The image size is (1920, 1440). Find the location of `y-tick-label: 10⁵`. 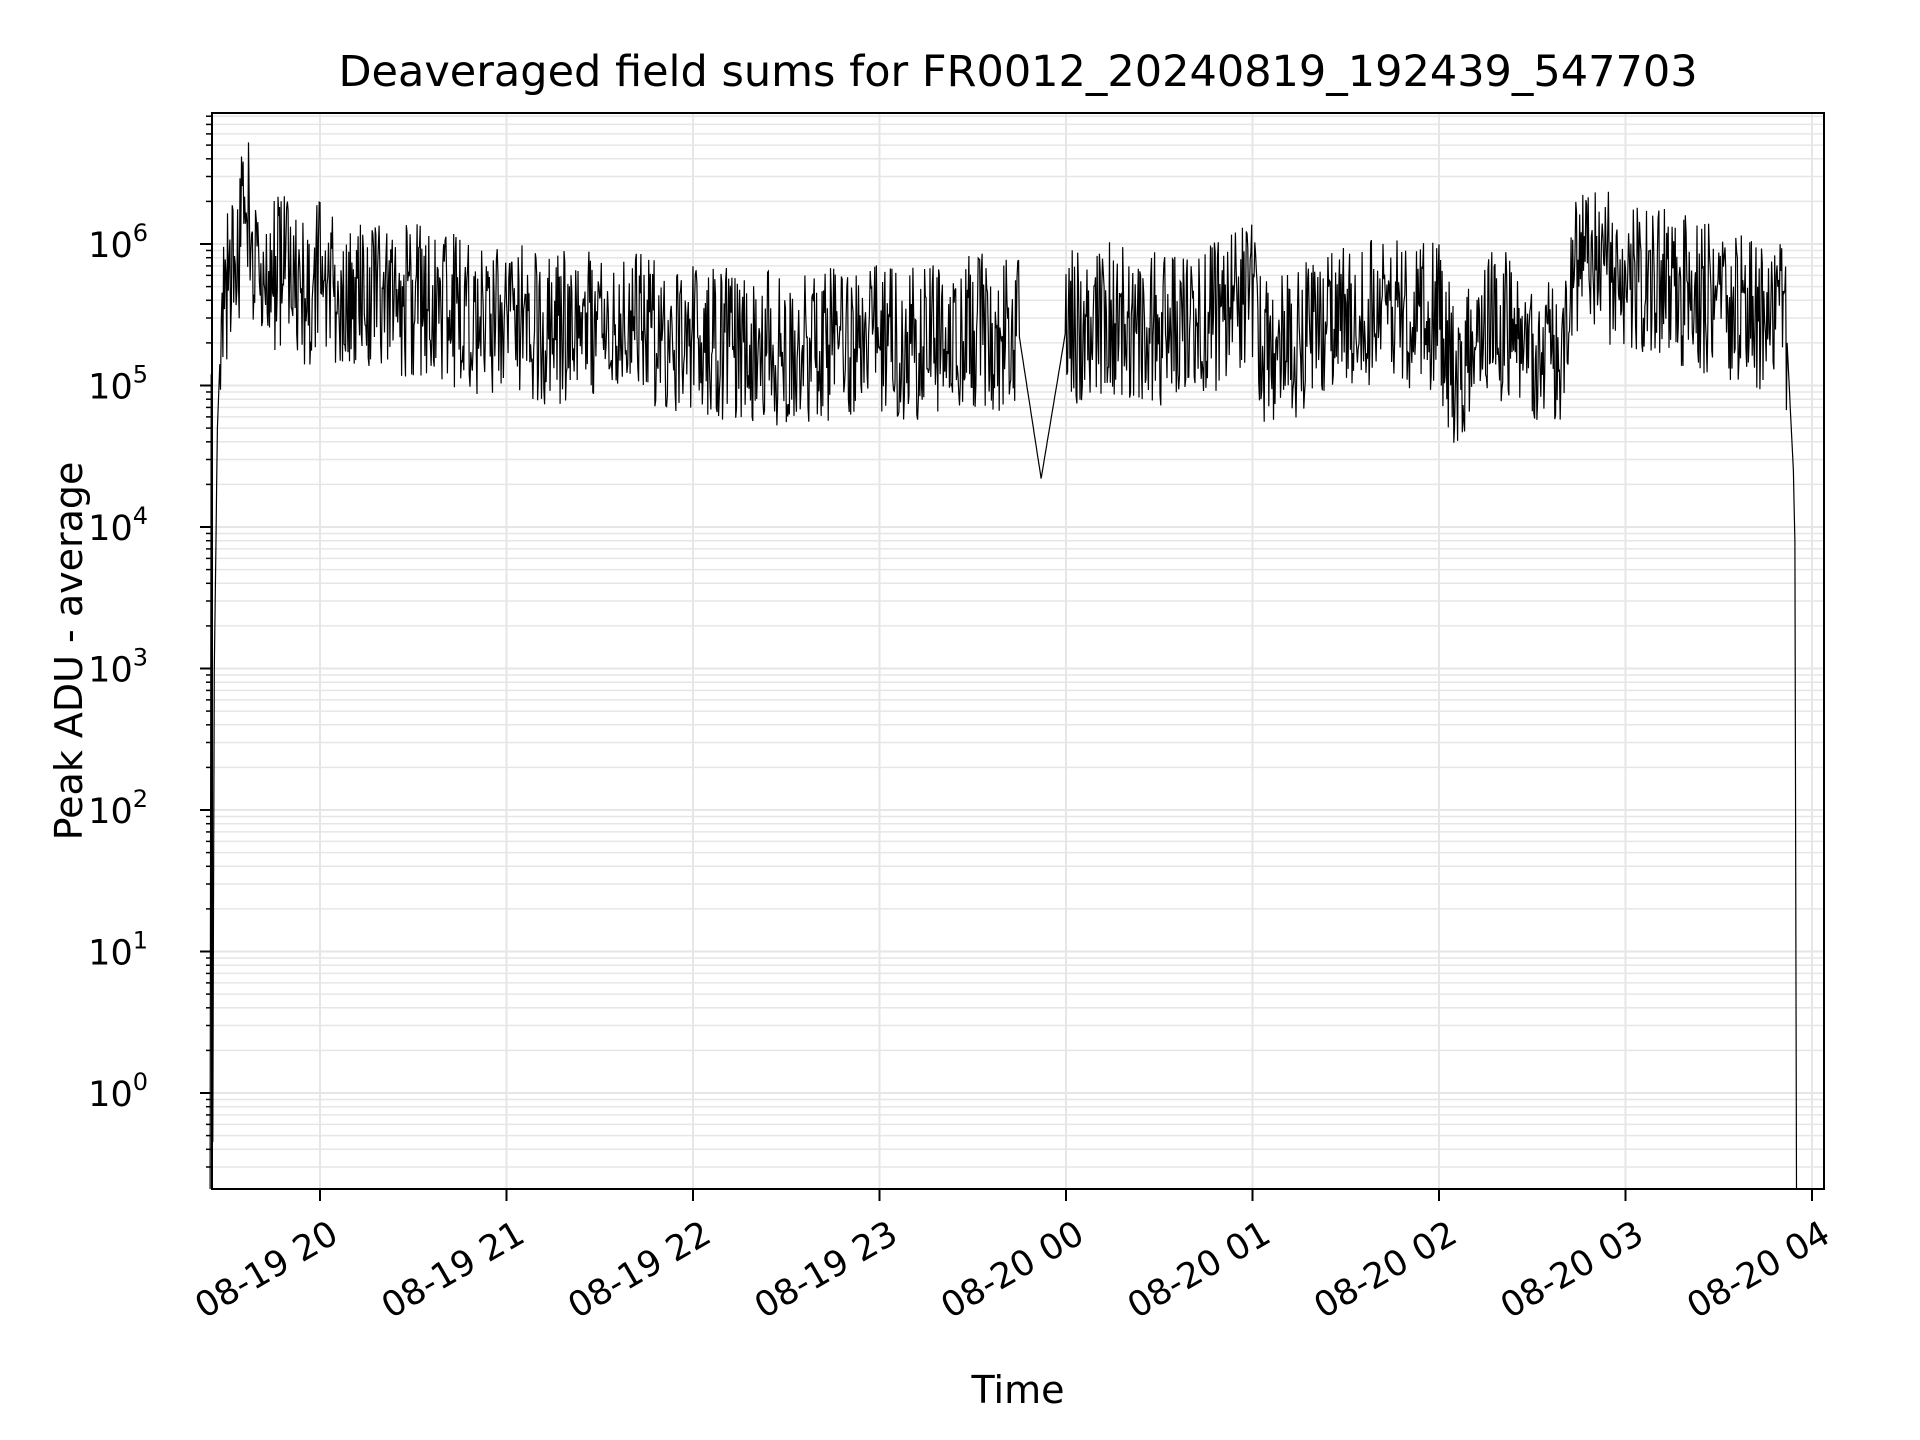

y-tick-label: 10⁵ is located at coordinates (118, 384).